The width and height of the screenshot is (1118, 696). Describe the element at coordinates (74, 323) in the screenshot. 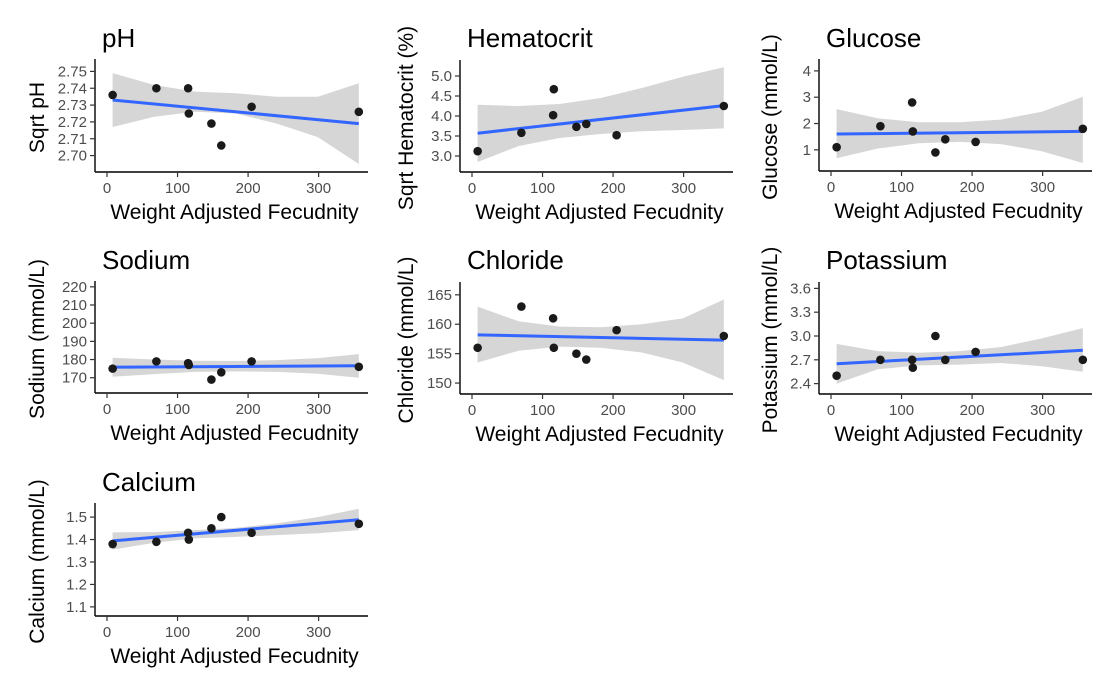

I see `y-tick-label: 200` at that location.